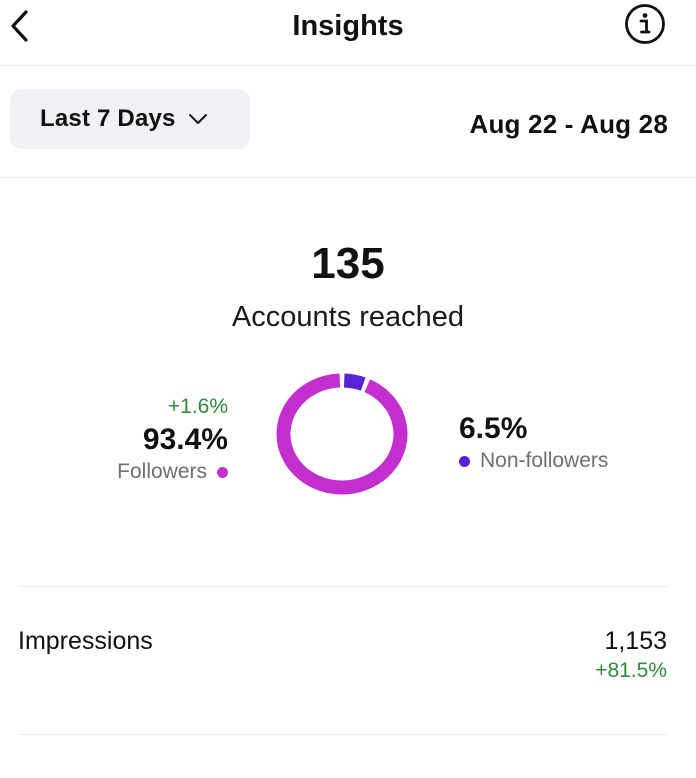  I want to click on non-followers-legend: Non-followers, so click(533, 461).